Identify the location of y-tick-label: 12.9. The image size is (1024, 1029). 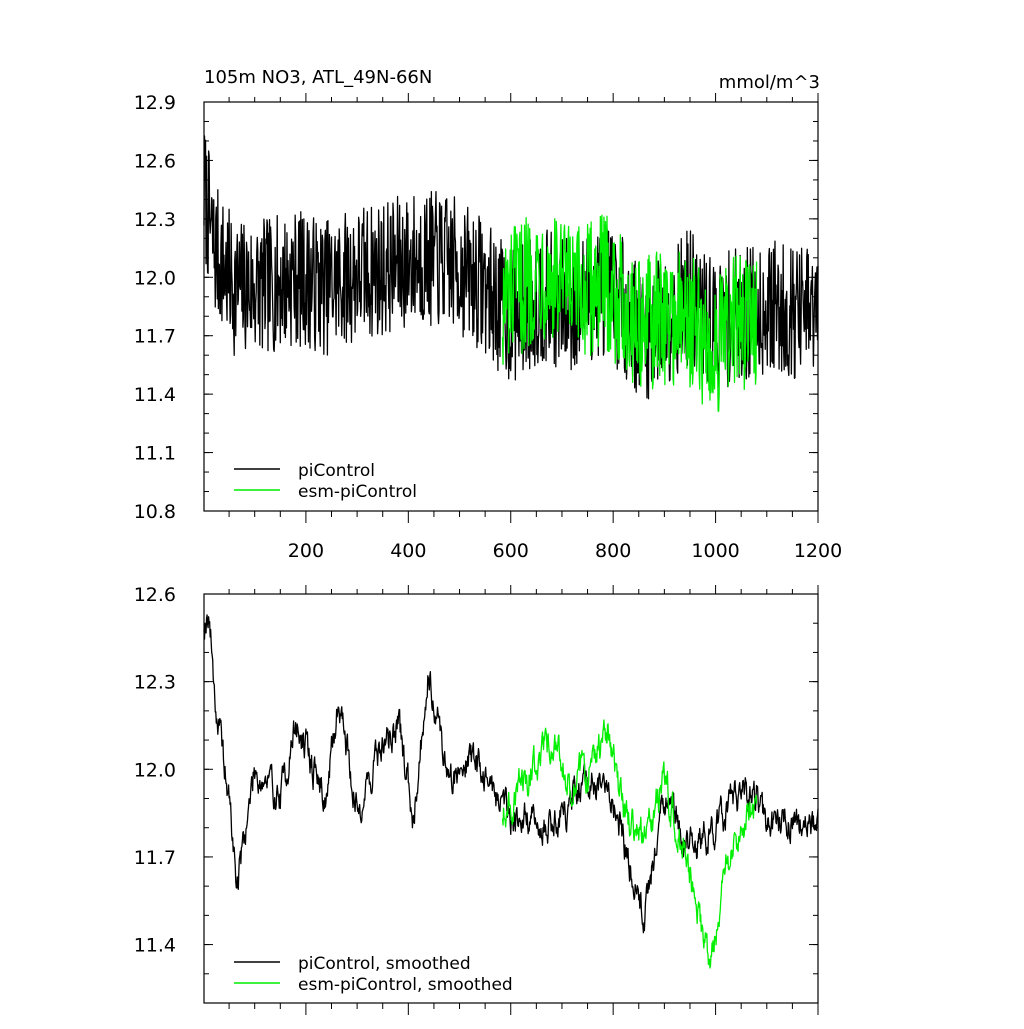
(155, 103).